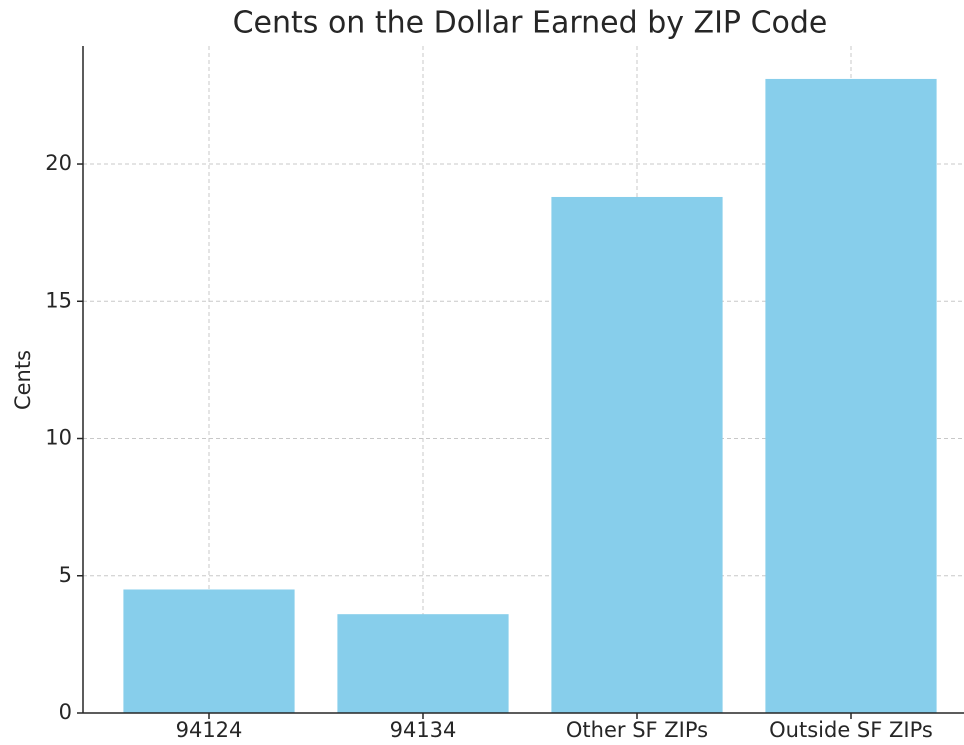 Image resolution: width=964 pixels, height=745 pixels. What do you see at coordinates (58, 163) in the screenshot?
I see `y-tick-label: 20` at bounding box center [58, 163].